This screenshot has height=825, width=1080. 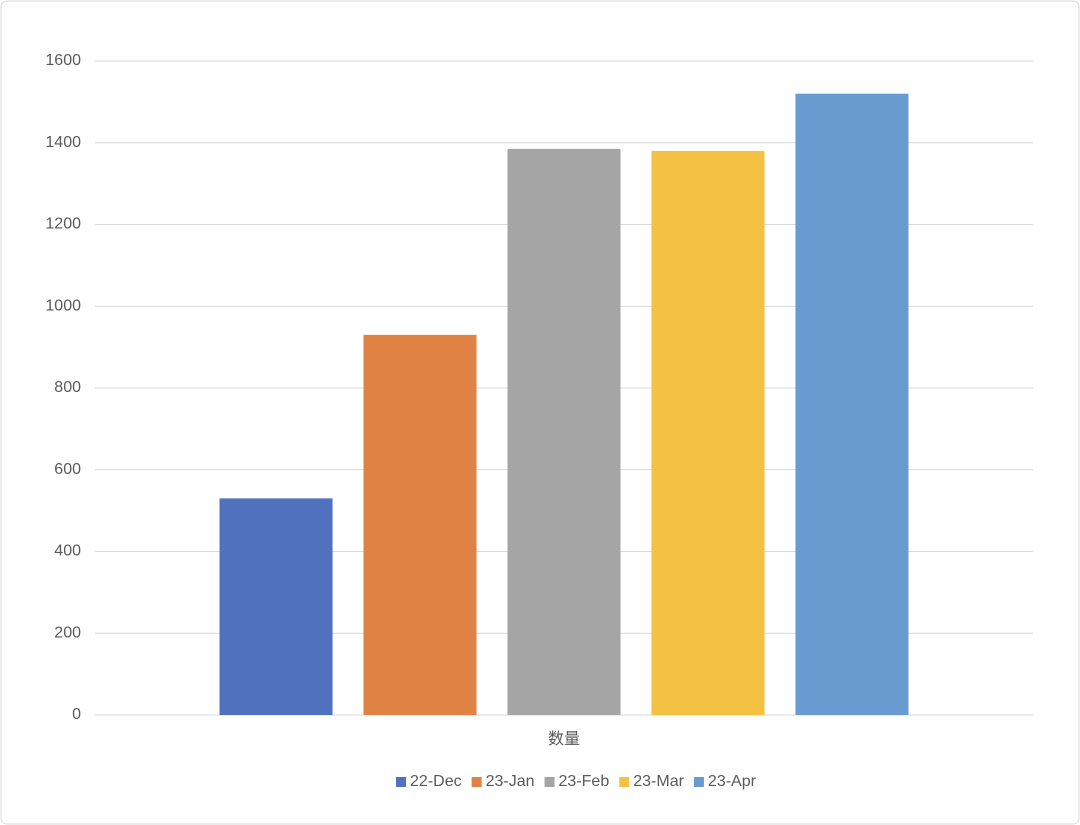 I want to click on legend-label: 23-Jan, so click(x=510, y=781).